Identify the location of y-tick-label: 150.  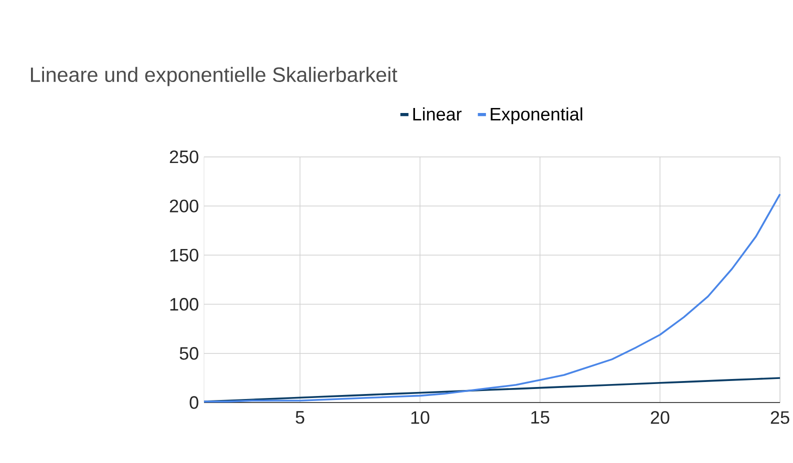
(184, 255).